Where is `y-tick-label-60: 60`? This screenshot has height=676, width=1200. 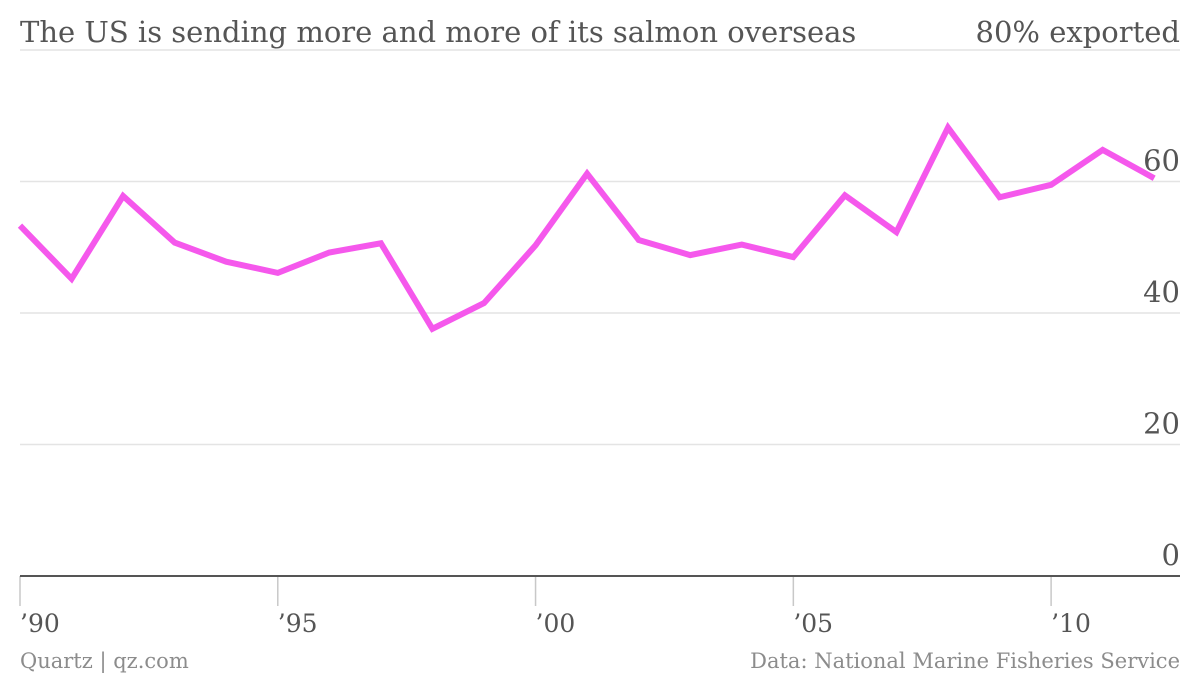
y-tick-label-60: 60 is located at coordinates (1161, 161).